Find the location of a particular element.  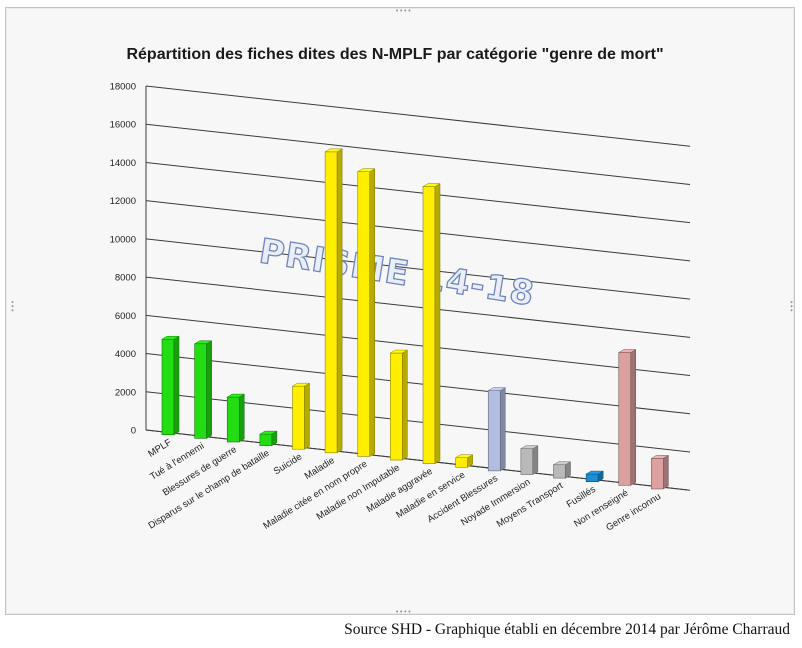

x-category-label: Moyens Transport is located at coordinates (530, 505).